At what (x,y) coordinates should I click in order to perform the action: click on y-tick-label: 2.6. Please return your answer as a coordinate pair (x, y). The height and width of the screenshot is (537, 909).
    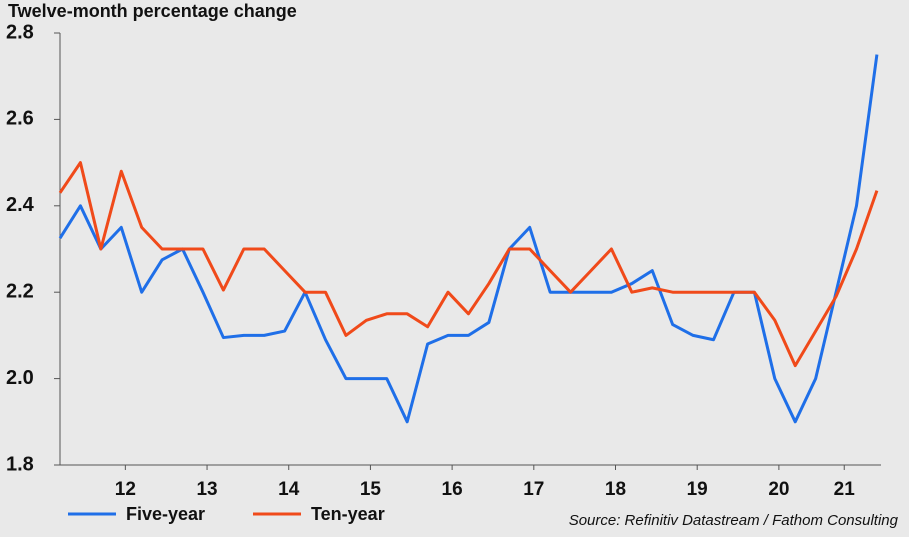
    Looking at the image, I should click on (20, 119).